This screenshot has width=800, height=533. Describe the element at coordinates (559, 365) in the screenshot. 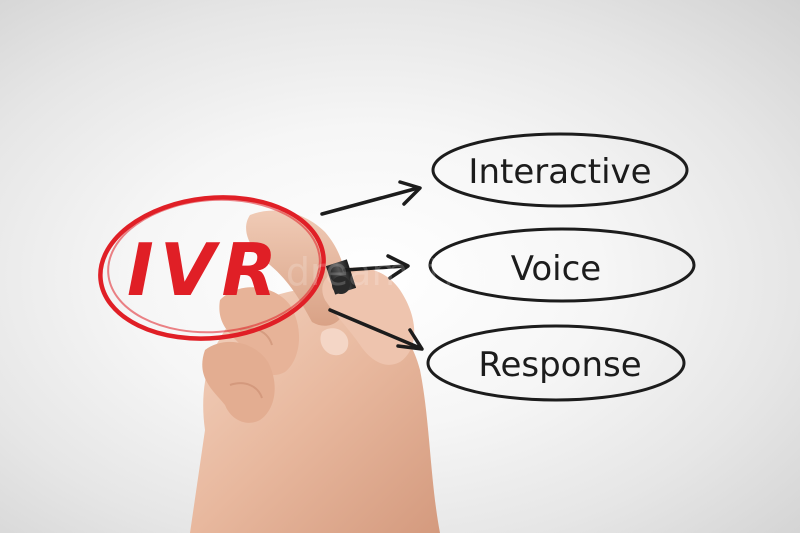

I see `word-response: Response` at that location.